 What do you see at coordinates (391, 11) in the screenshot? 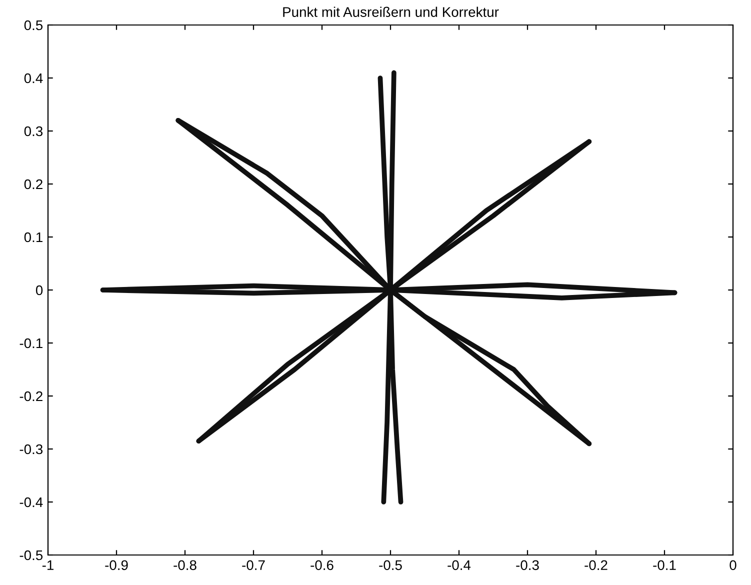
I see `chart-title: Punkt mit Ausreißern und Korrektur` at bounding box center [391, 11].